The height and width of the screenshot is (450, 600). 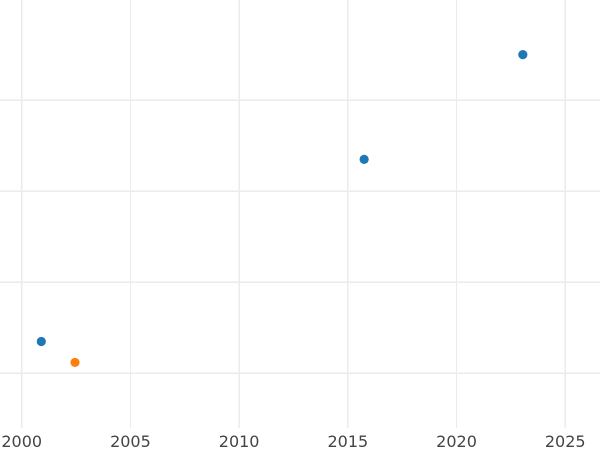 What do you see at coordinates (21, 441) in the screenshot?
I see `x-tick-label: 2000` at bounding box center [21, 441].